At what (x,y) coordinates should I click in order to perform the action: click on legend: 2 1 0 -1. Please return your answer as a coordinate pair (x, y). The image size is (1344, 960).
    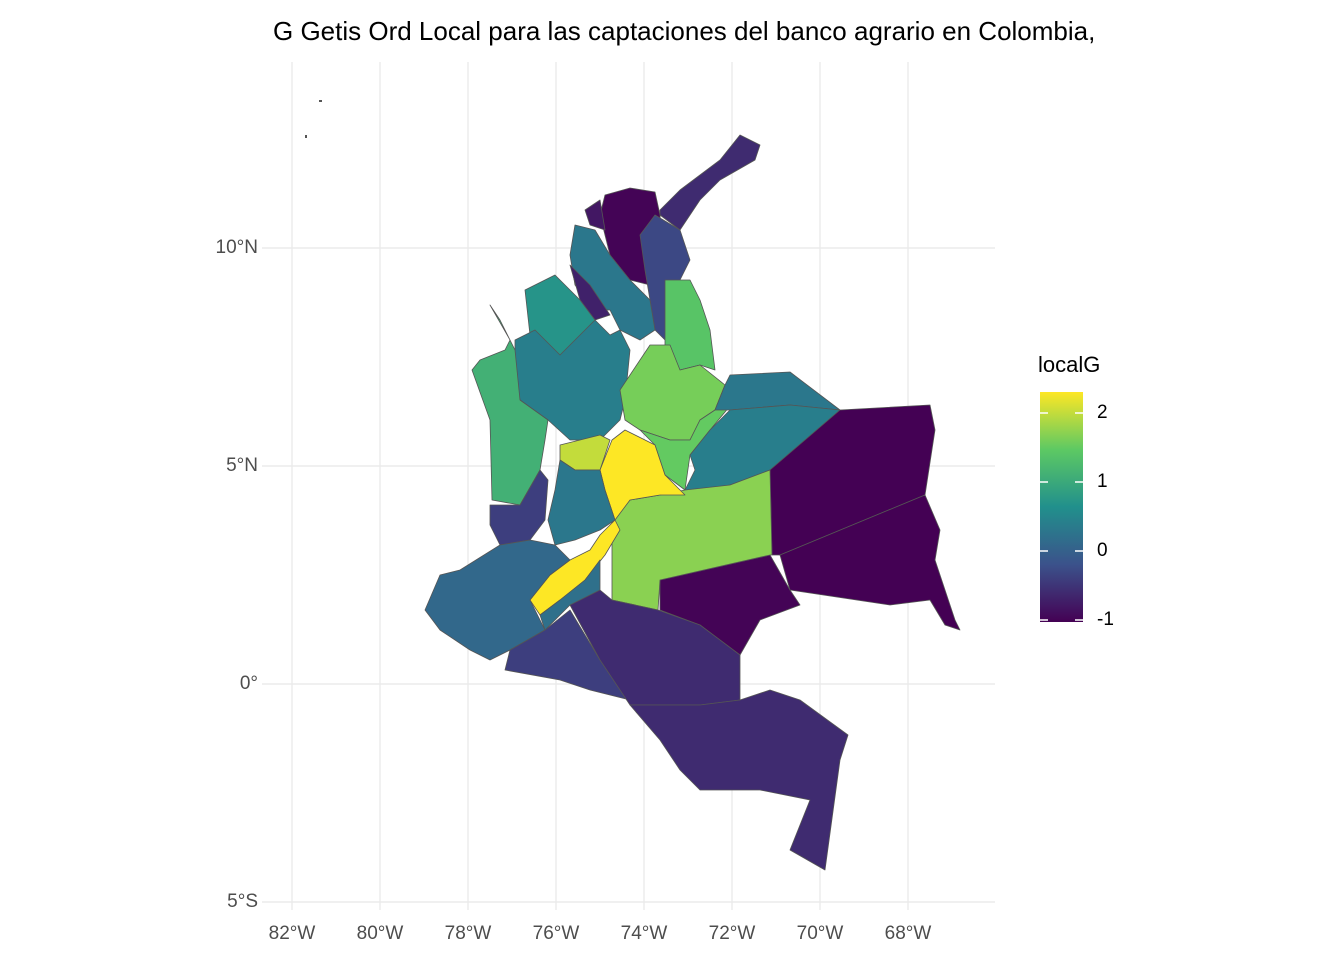
    Looking at the image, I should click on (1077, 516).